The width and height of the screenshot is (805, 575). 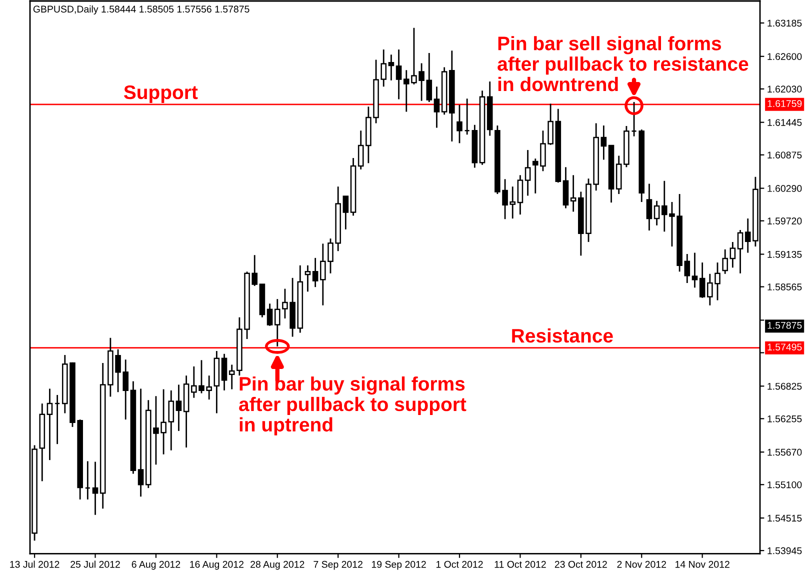 What do you see at coordinates (785, 550) in the screenshot?
I see `y-tick-label: 1.53945` at bounding box center [785, 550].